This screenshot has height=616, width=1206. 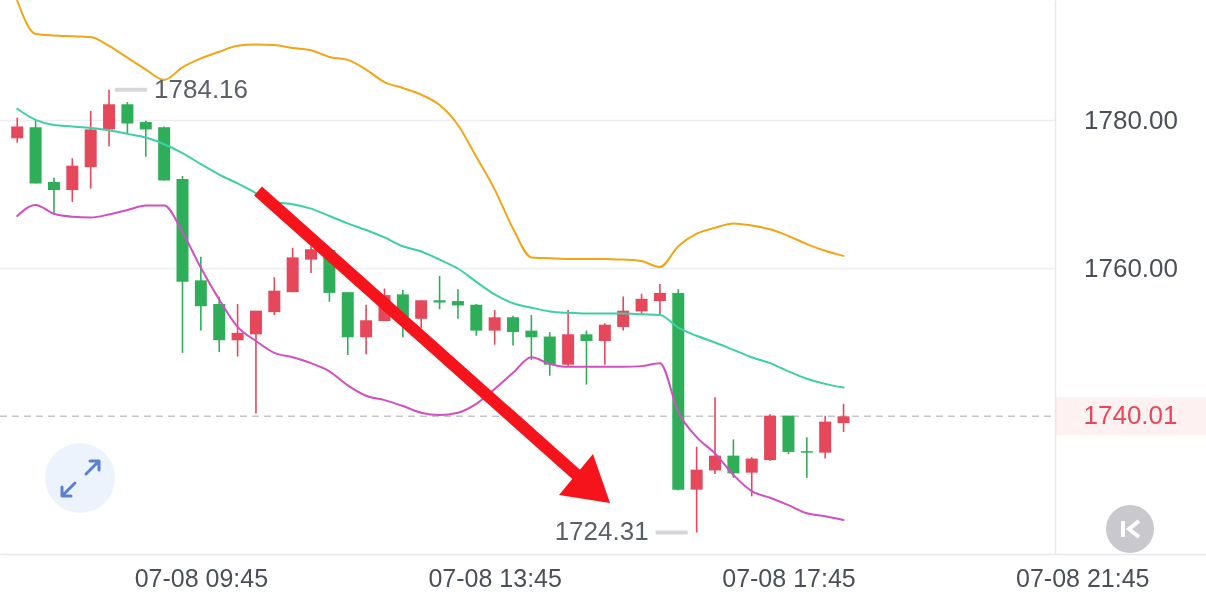 I want to click on x-tick-label: 07-08 09:45, so click(x=201, y=577).